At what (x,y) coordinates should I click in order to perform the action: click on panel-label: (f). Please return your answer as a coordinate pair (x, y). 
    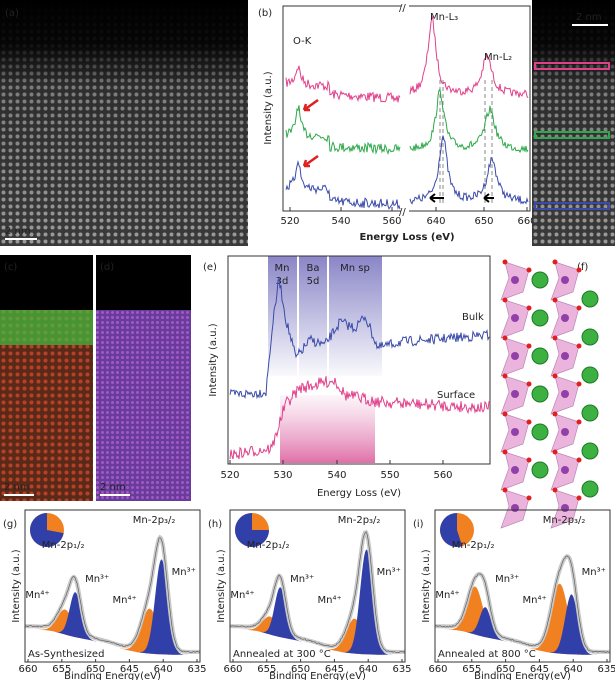
    Looking at the image, I should click on (582, 267).